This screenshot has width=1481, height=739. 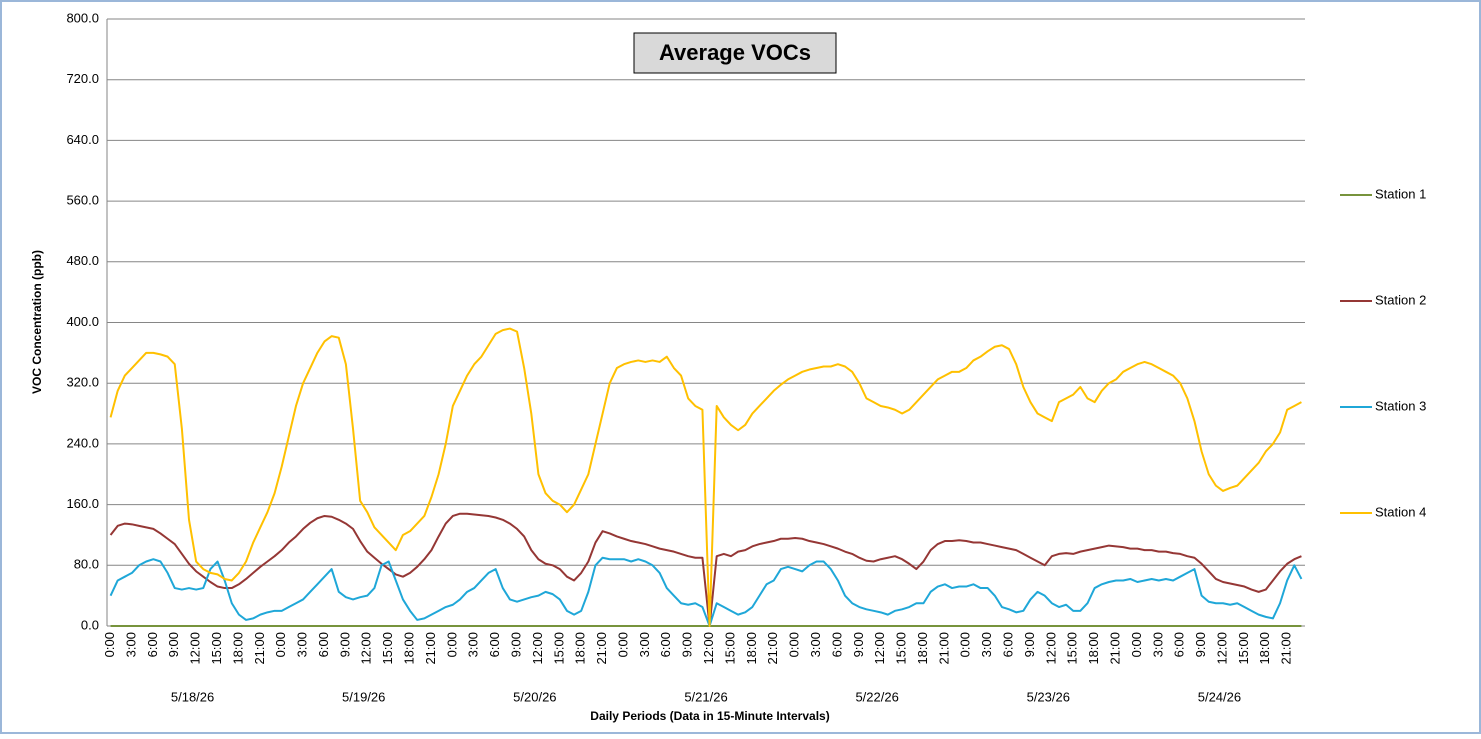 What do you see at coordinates (1400, 511) in the screenshot?
I see `legend-label: Station 4` at bounding box center [1400, 511].